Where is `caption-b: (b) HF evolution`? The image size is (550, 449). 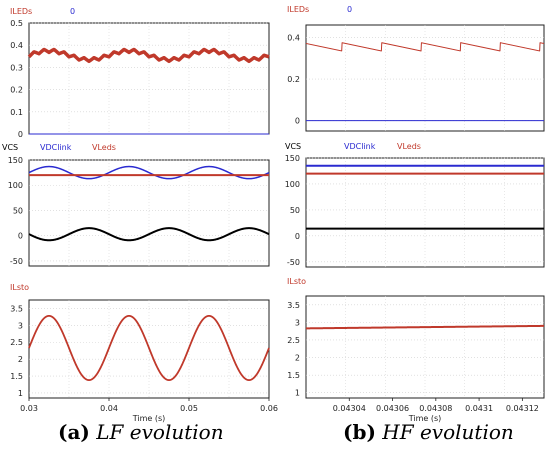 caption-b: (b) HF evolution is located at coordinates (428, 432).